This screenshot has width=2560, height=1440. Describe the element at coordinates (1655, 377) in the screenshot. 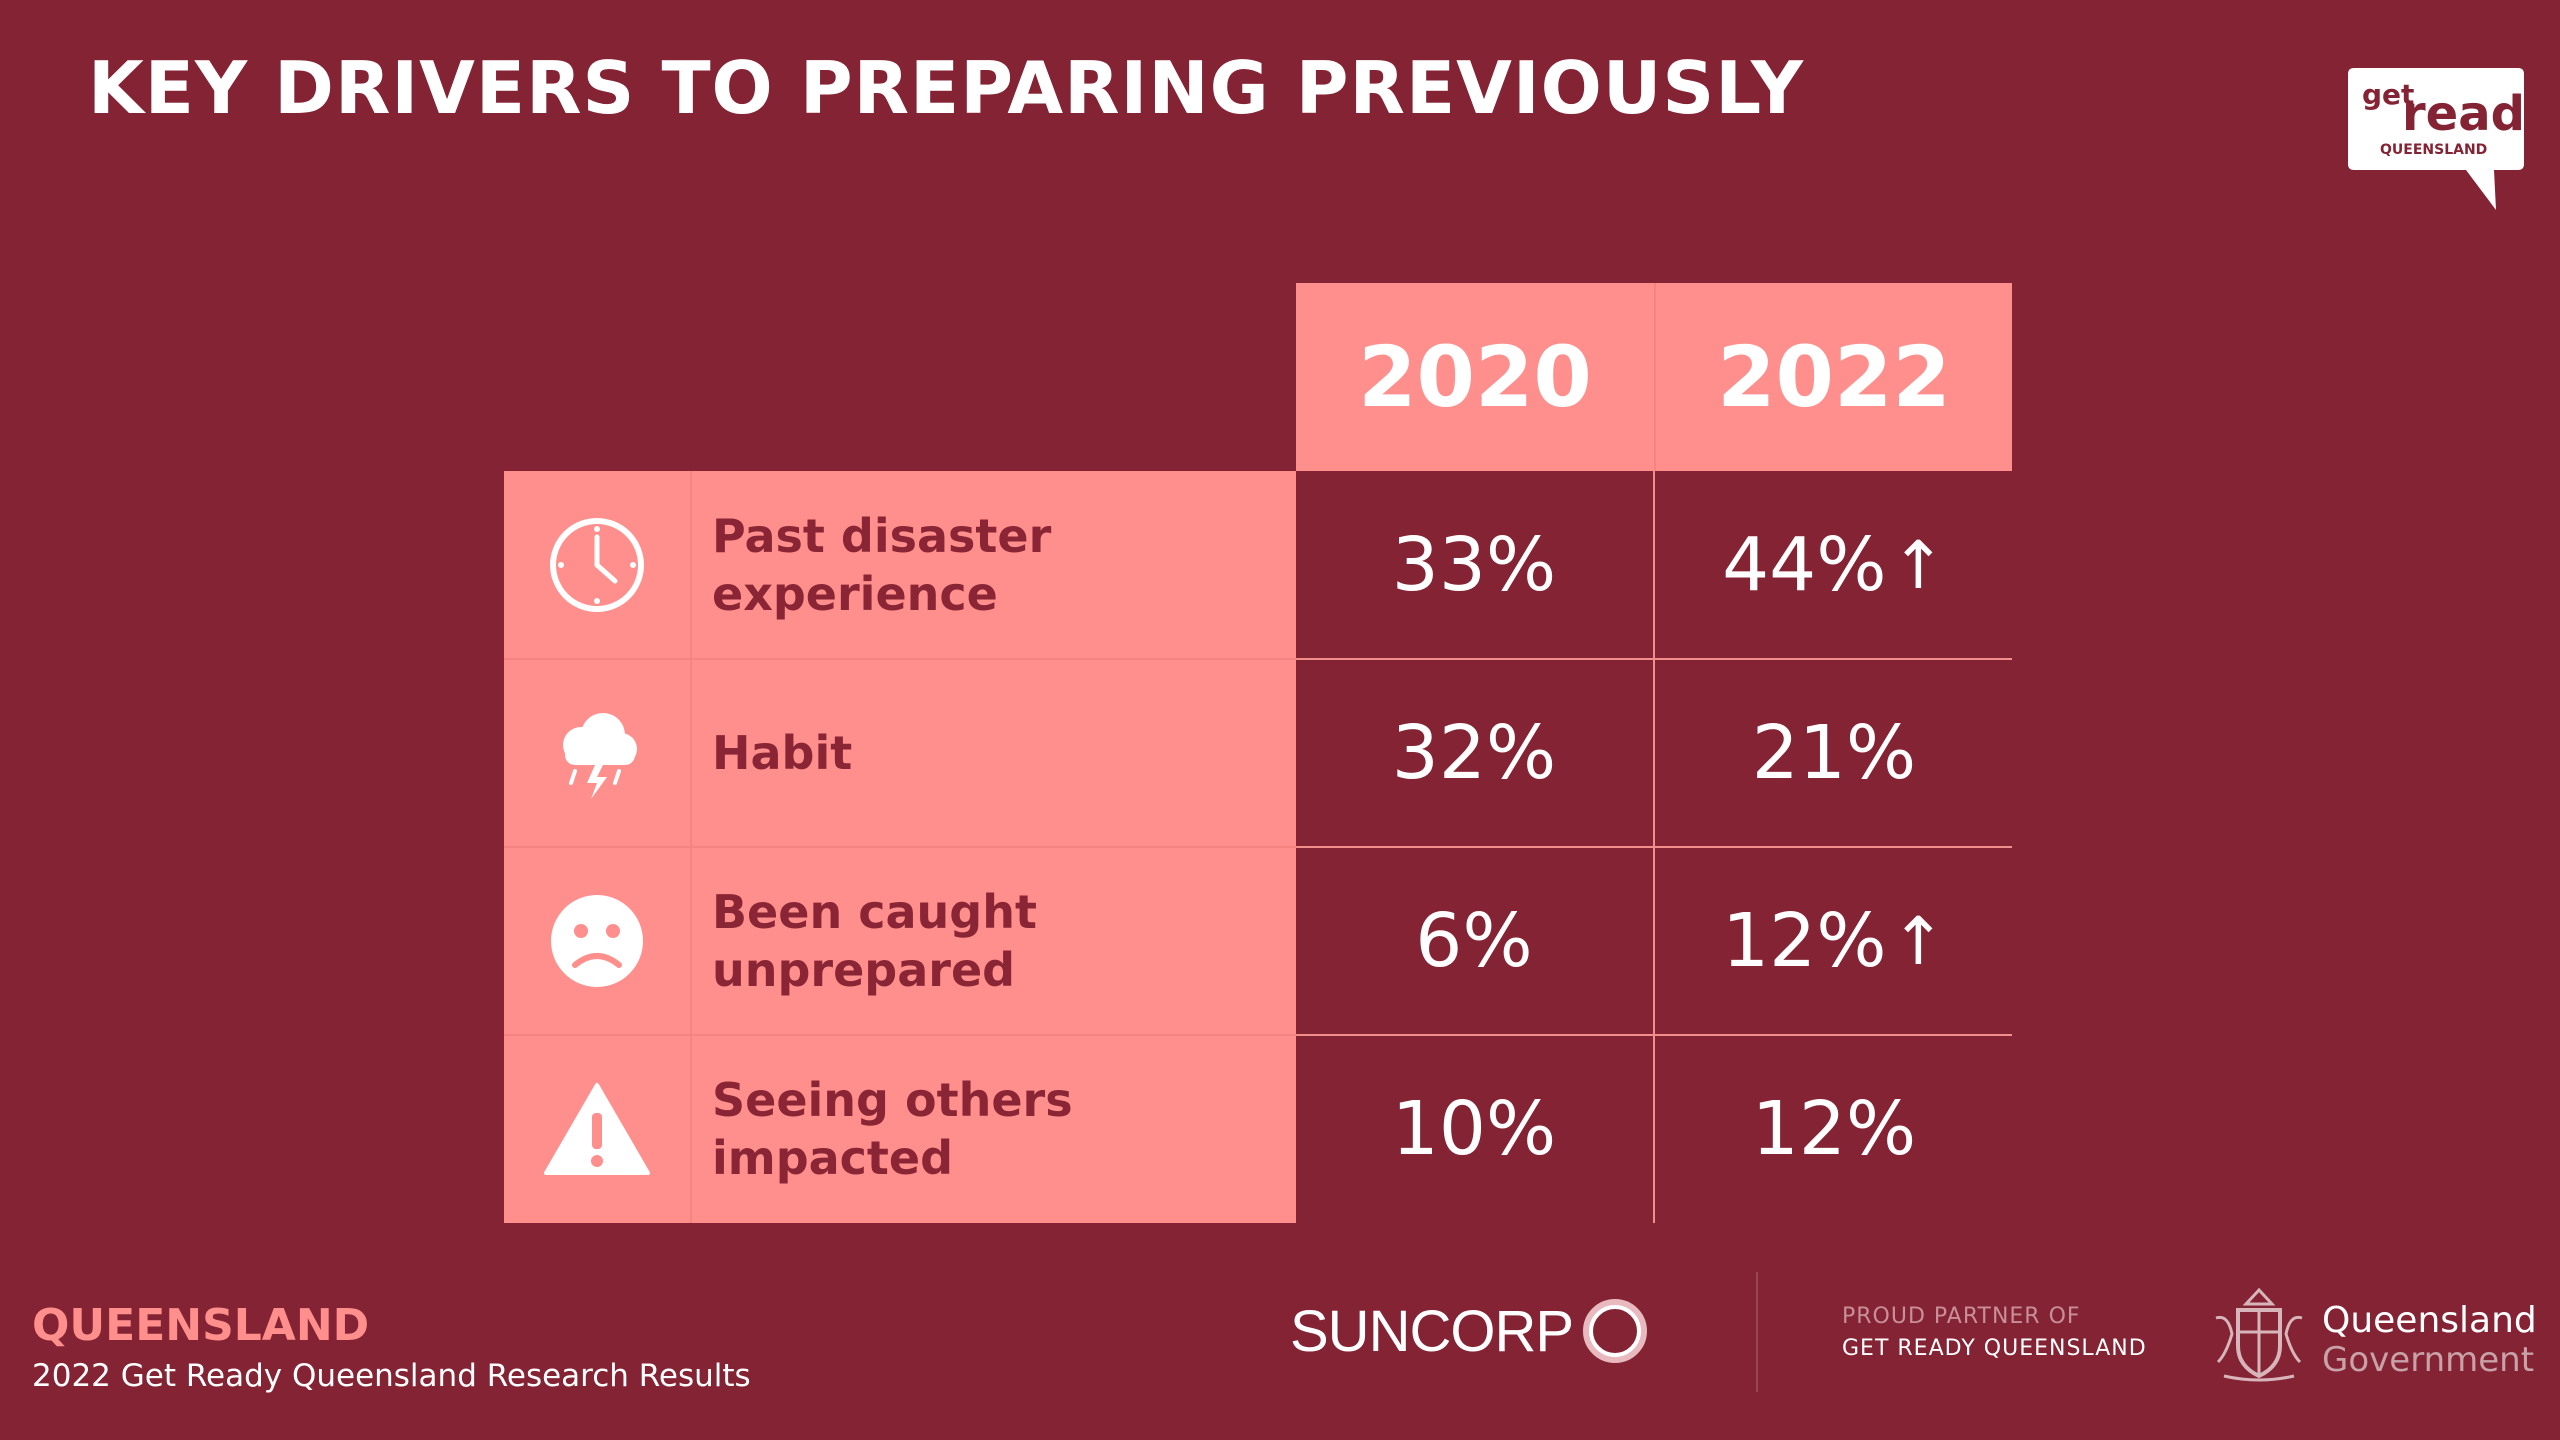

I see `header-divider` at that location.